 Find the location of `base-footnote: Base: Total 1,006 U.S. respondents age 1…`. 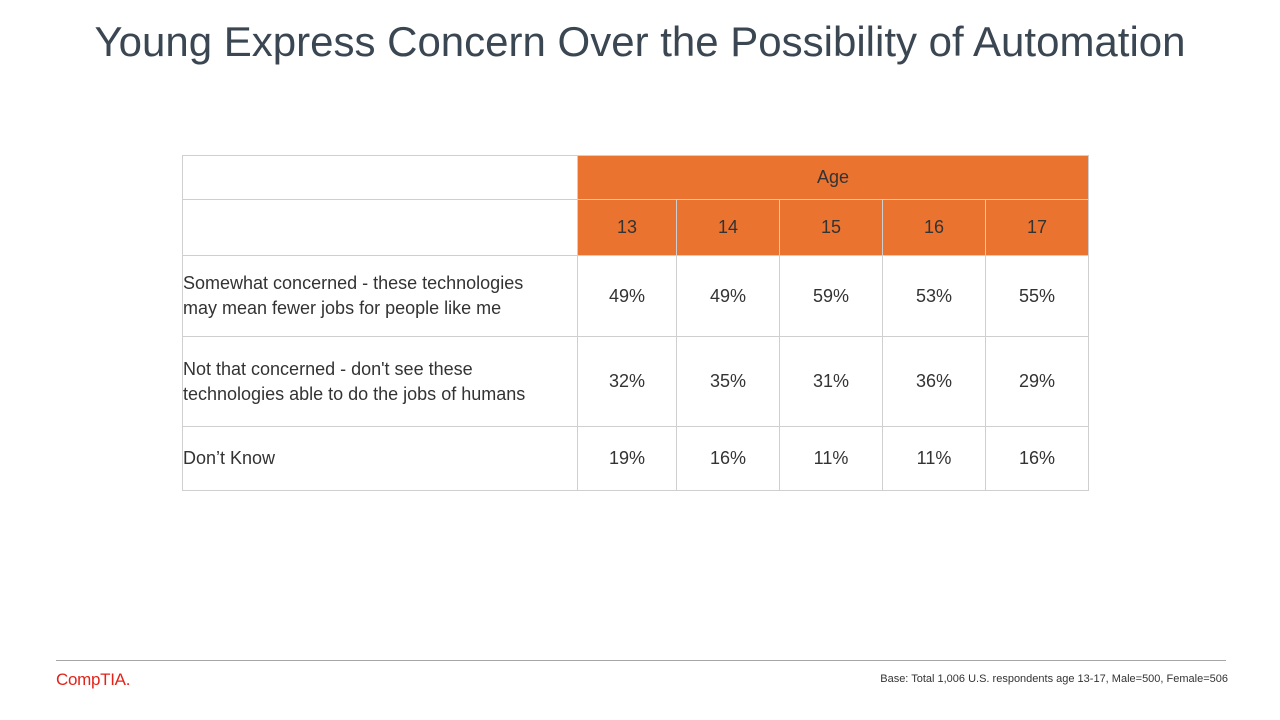

base-footnote: Base: Total 1,006 U.S. respondents age 1… is located at coordinates (1054, 679).